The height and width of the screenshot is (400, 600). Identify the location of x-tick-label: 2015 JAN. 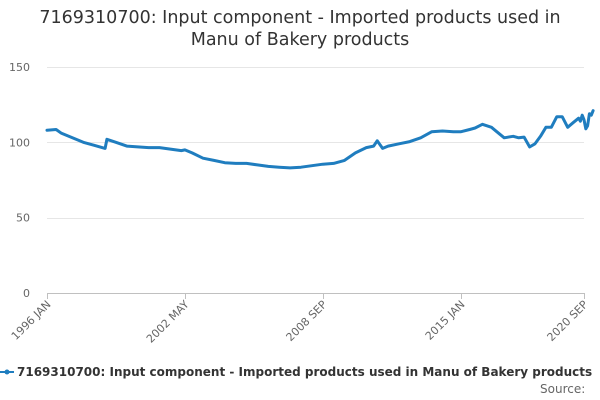
(445, 320).